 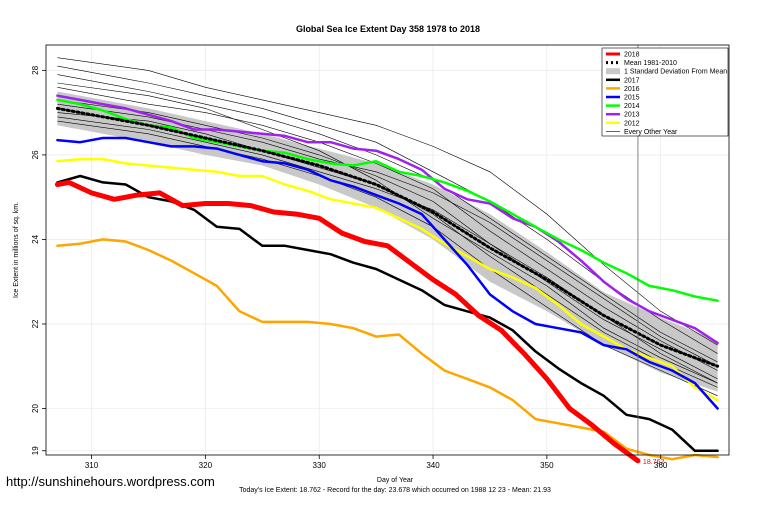 I want to click on legend-label-mean-1981-2010: Mean 1981-2010, so click(x=650, y=63).